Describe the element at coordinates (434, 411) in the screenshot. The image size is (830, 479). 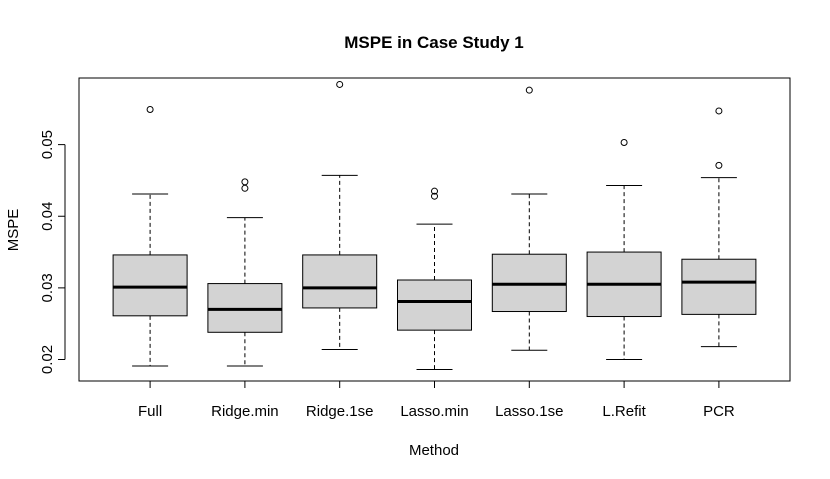
I see `x-tick-label: Lasso.min` at that location.